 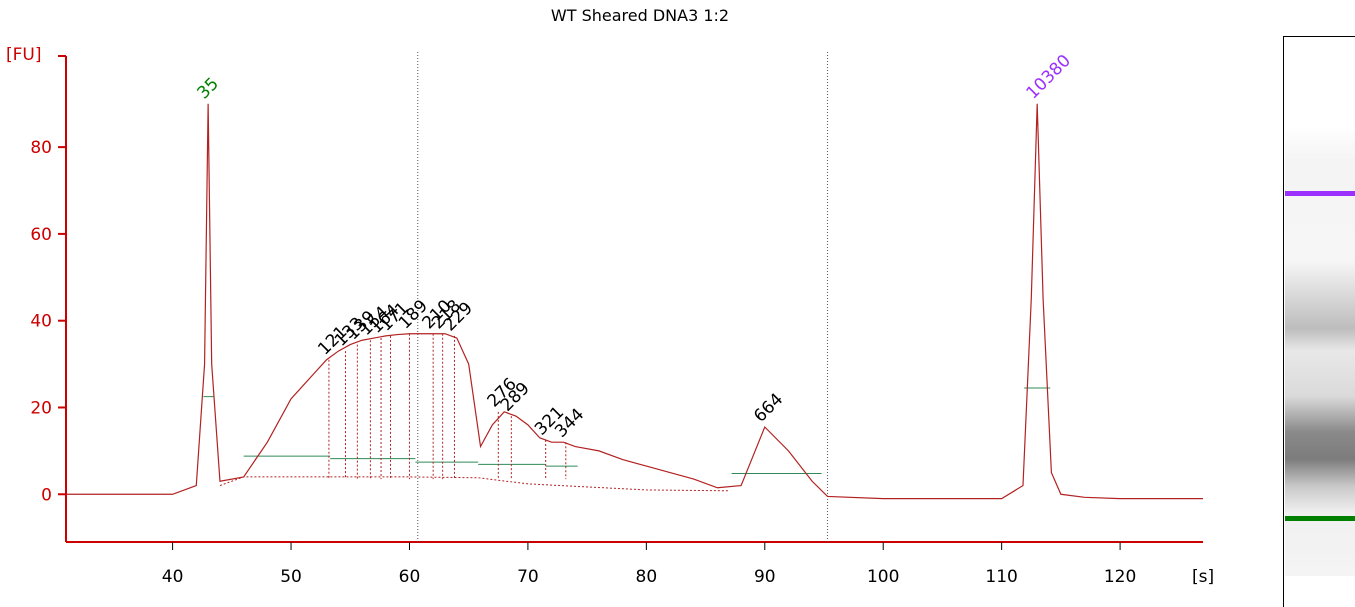 I want to click on lower-marker-band, so click(x=1320, y=518).